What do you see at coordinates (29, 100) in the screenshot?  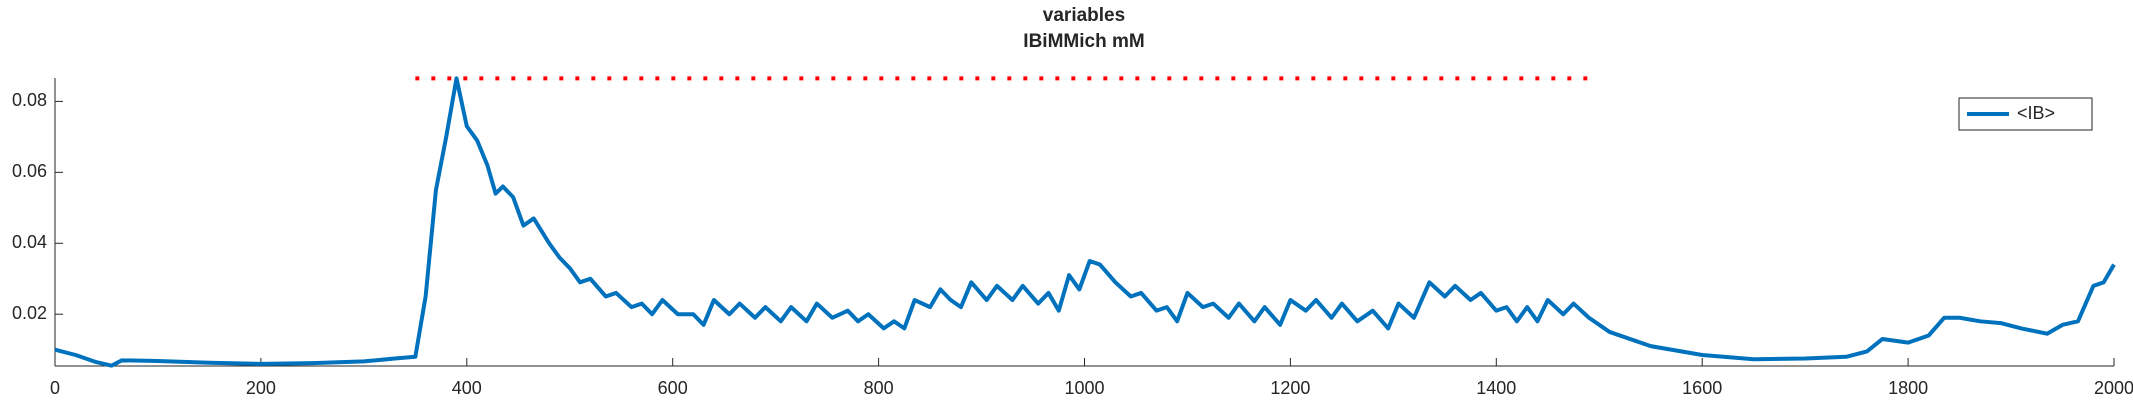 I see `y-tick-label: 0.08` at bounding box center [29, 100].